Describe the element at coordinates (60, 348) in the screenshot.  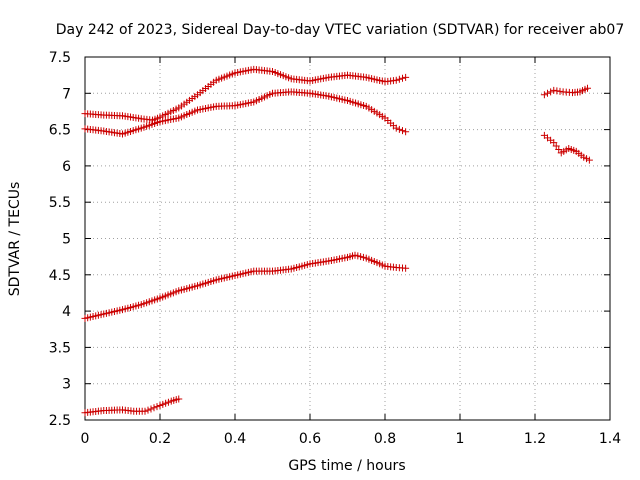
I see `y-tick-label: 3.5` at that location.